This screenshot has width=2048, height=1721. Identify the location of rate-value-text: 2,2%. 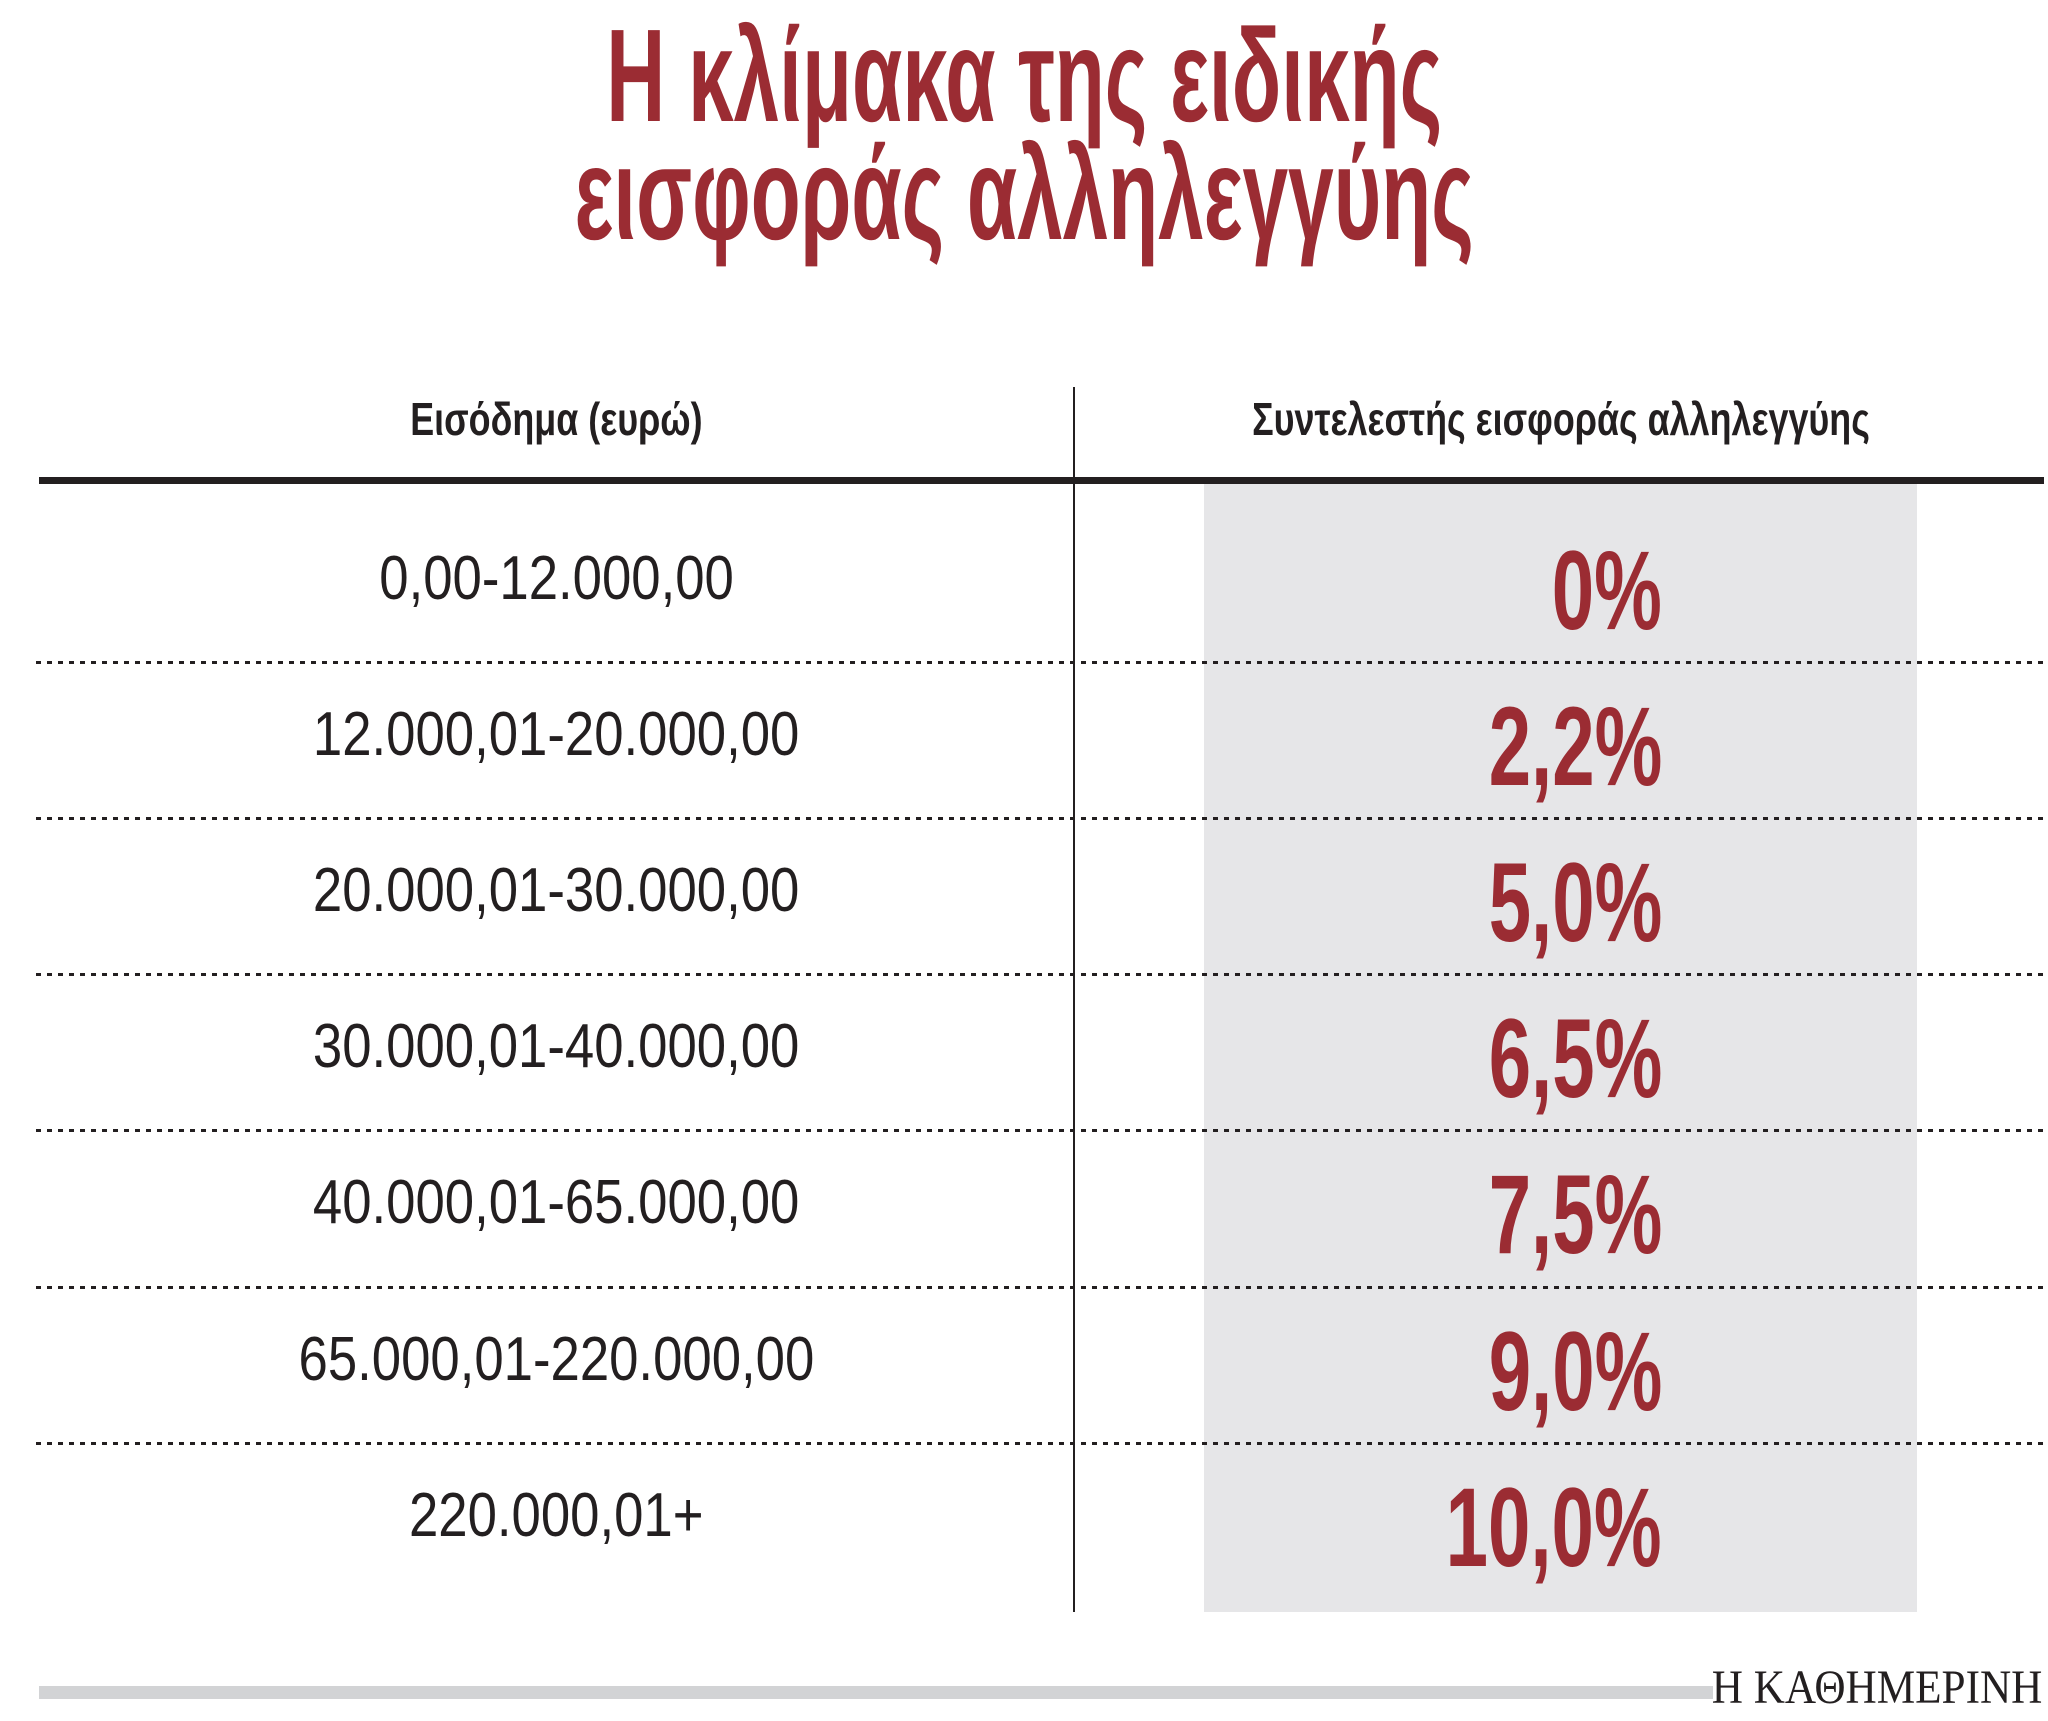
(1575, 746).